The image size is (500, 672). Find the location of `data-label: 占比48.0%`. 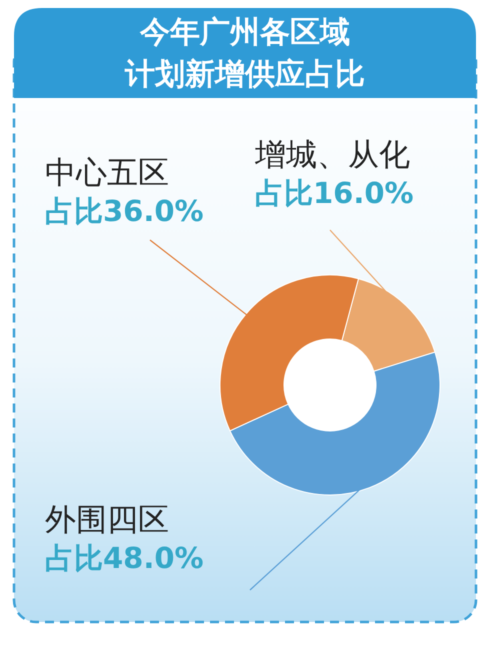

data-label: 占比48.0% is located at coordinates (124, 558).